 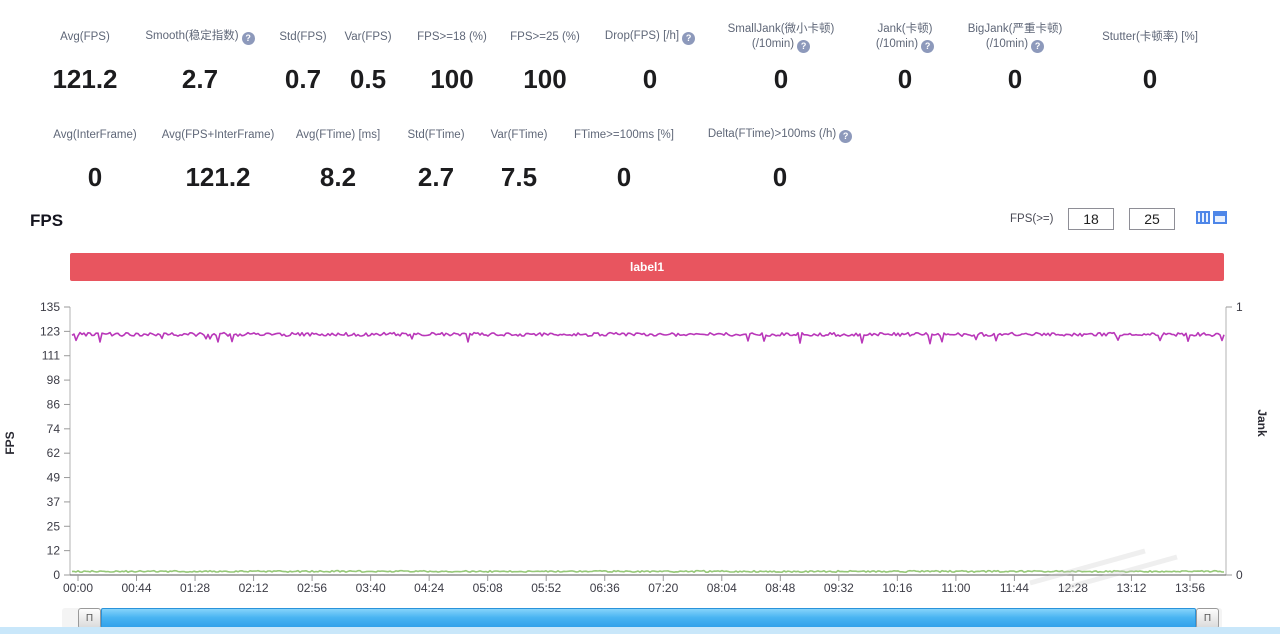 I want to click on svg-text: 09:32, so click(x=839, y=588).